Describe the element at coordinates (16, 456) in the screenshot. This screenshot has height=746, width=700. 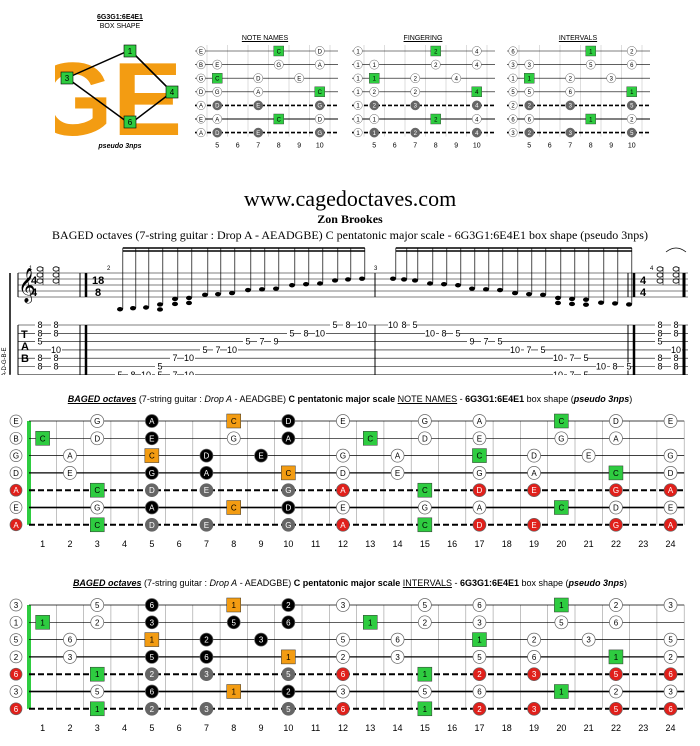
I see `open-string-label: G` at that location.